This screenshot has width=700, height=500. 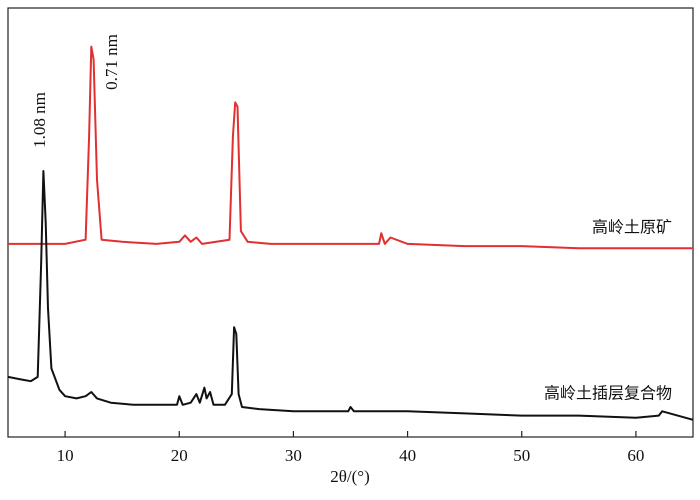 I want to click on series-label: 高岭土插层复合物, so click(x=608, y=393).